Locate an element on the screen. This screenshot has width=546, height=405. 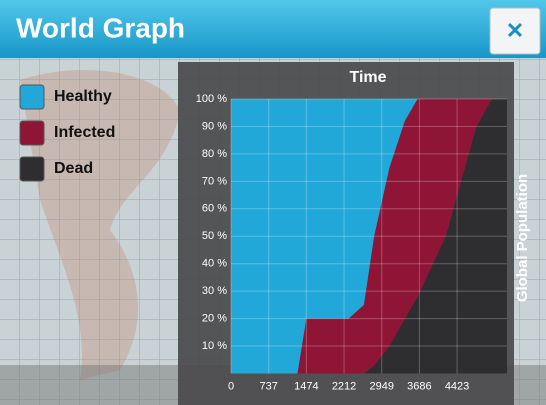
chart-title: Time is located at coordinates (367, 77).